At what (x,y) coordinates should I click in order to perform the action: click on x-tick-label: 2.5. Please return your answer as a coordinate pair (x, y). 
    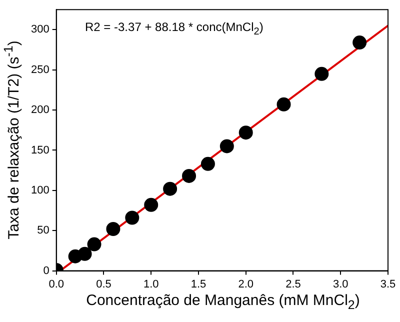
    Looking at the image, I should click on (293, 284).